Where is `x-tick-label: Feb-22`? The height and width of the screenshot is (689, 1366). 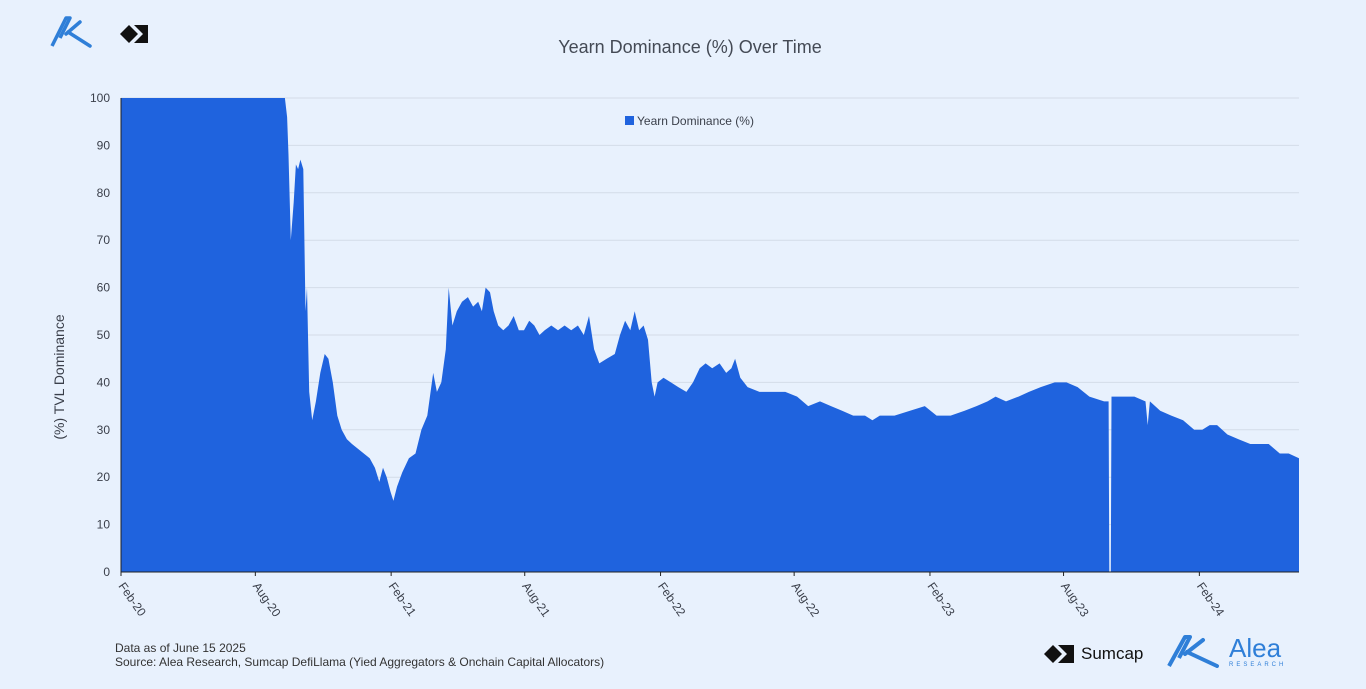
x-tick-label: Feb-22 is located at coordinates (671, 599).